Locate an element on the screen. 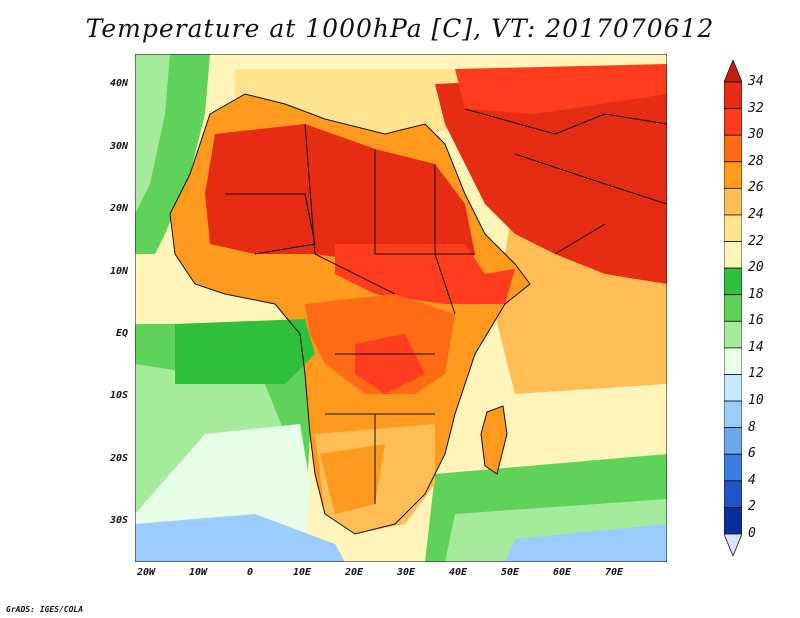 Image resolution: width=800 pixels, height=618 pixels. lon-tick-label: 70E is located at coordinates (614, 572).